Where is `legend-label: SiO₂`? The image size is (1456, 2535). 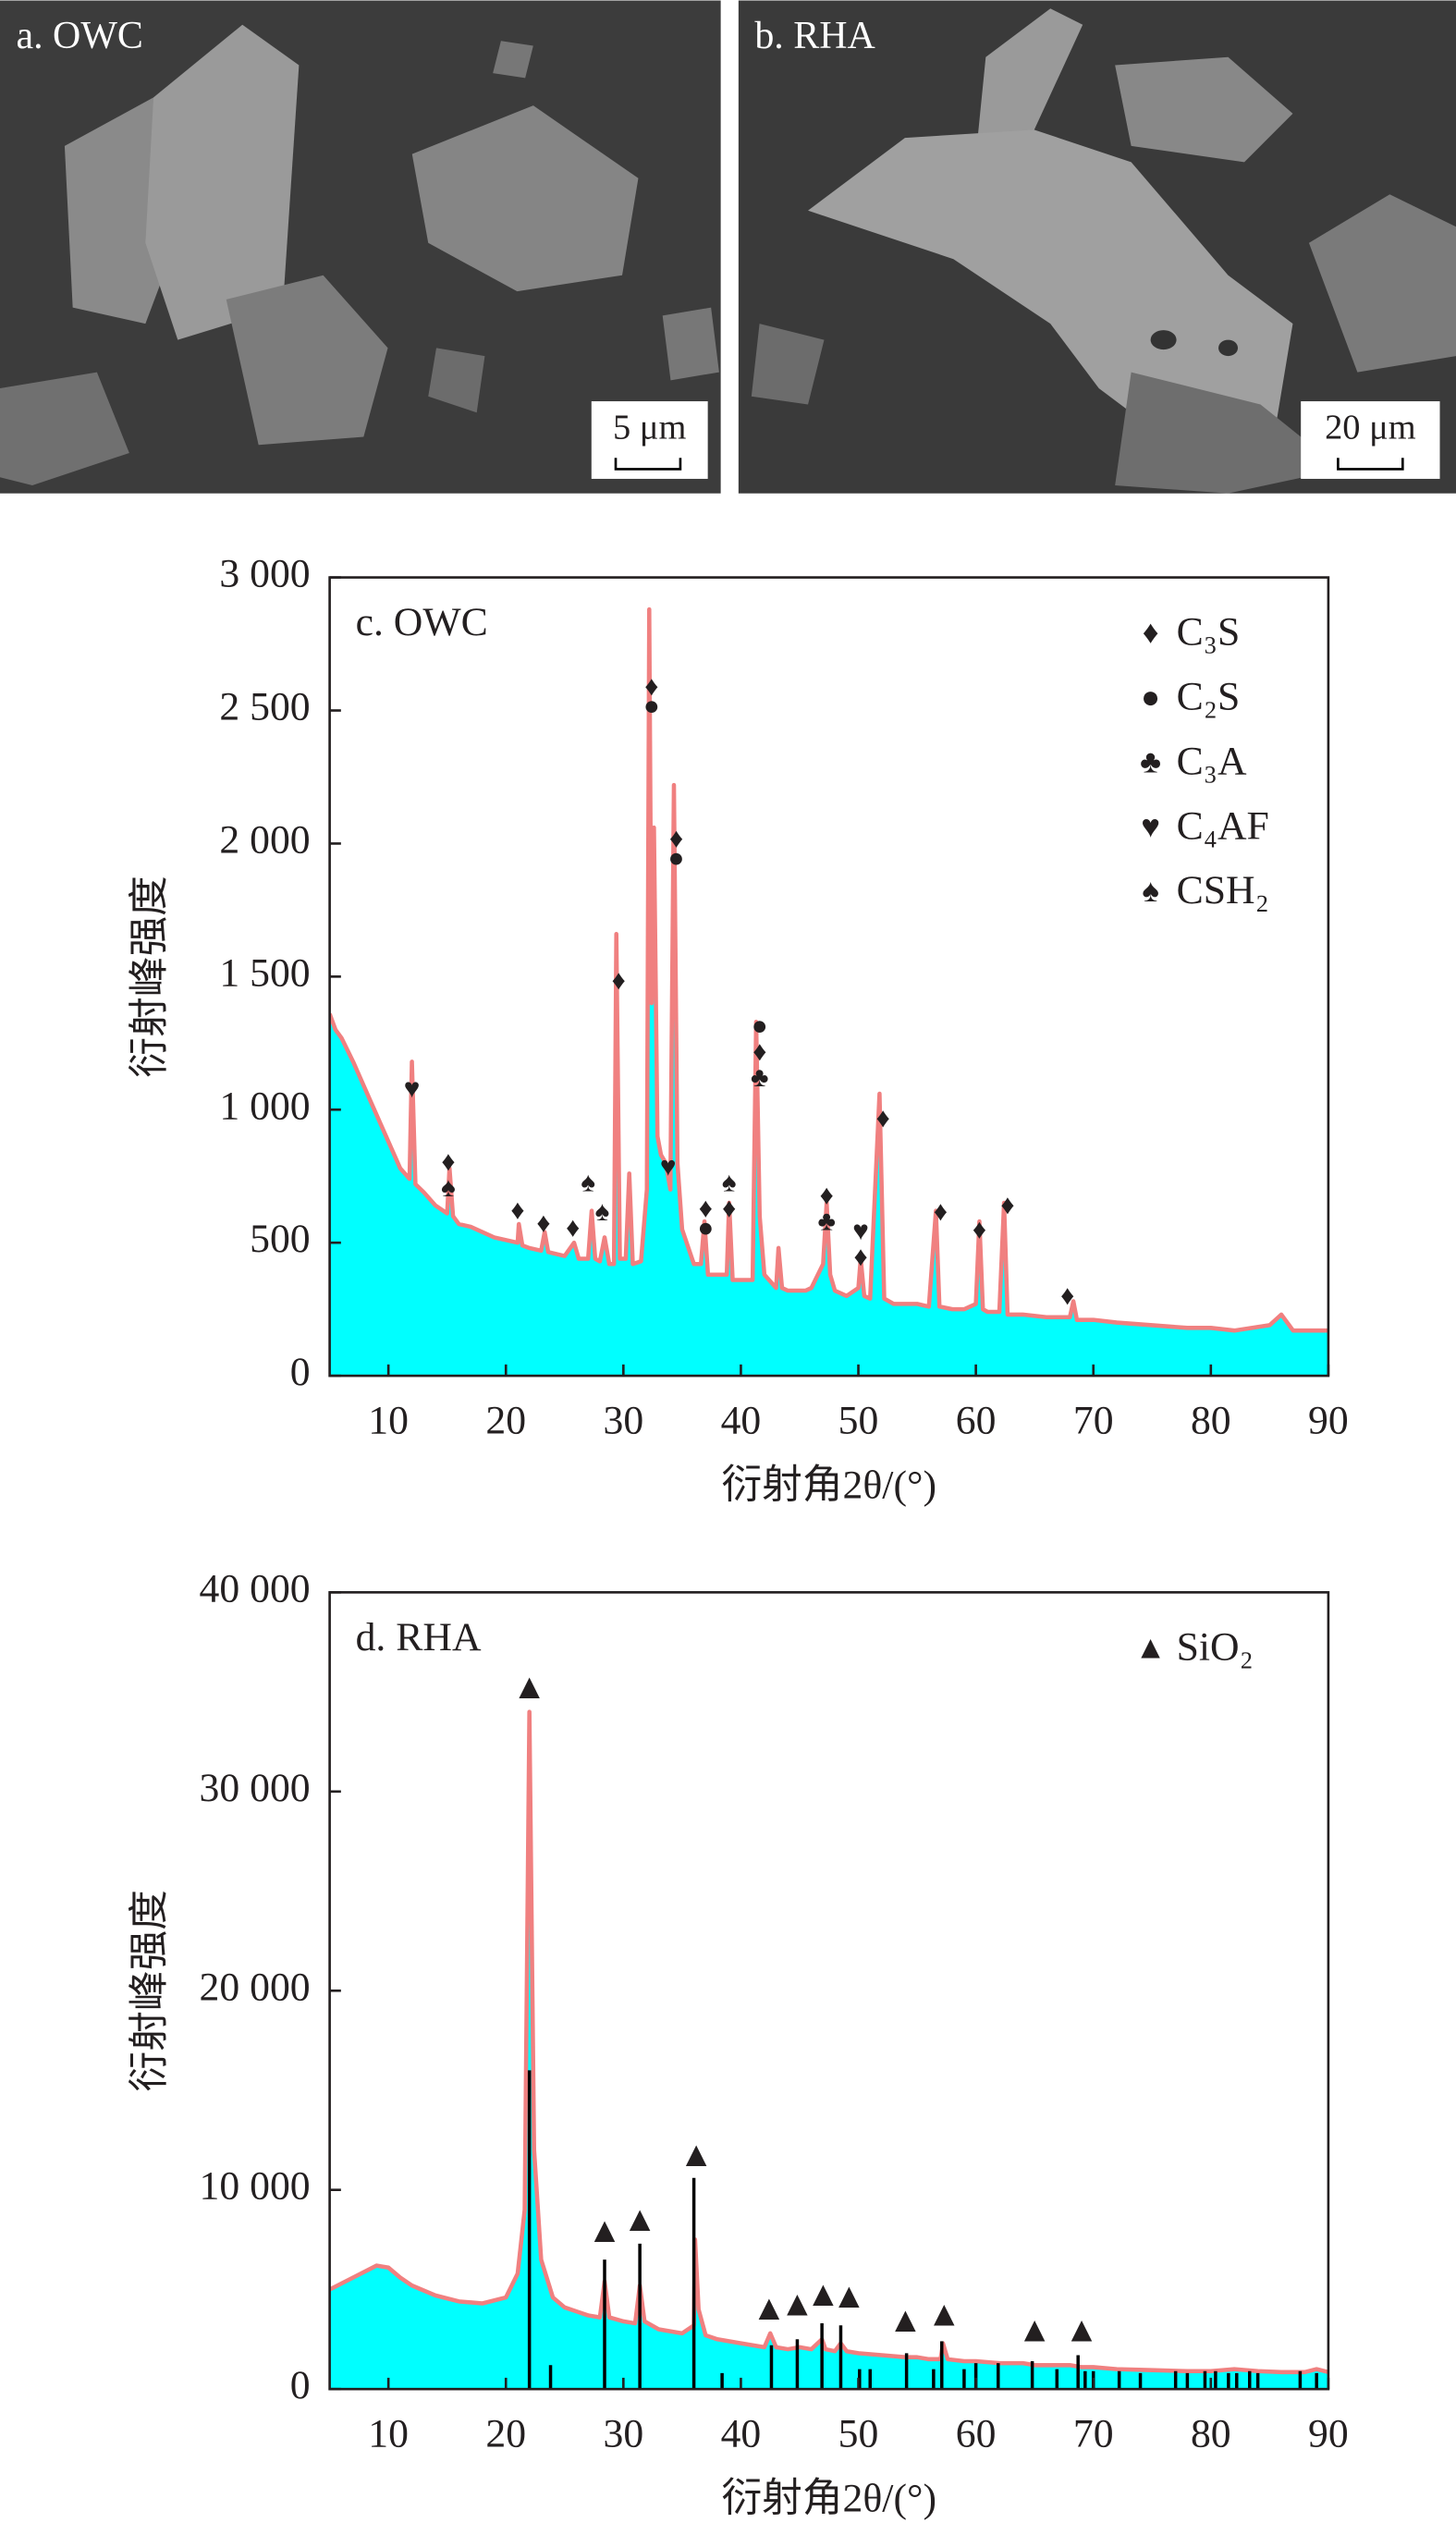
legend-label: SiO₂ is located at coordinates (1215, 1646).